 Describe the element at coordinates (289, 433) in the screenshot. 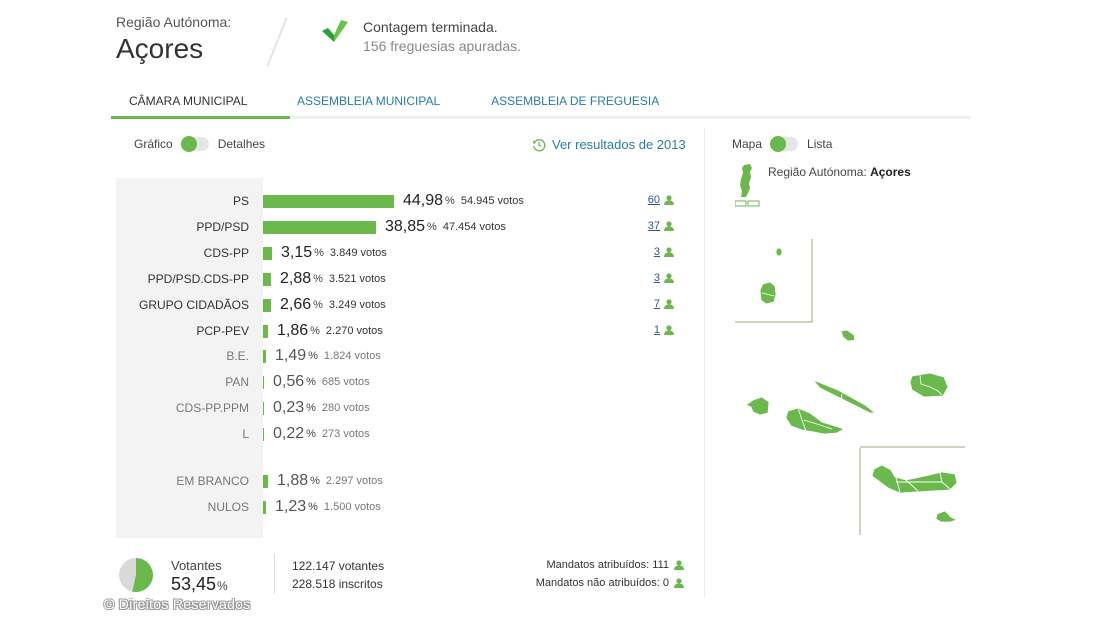

I see `result-percent: 0,22` at that location.